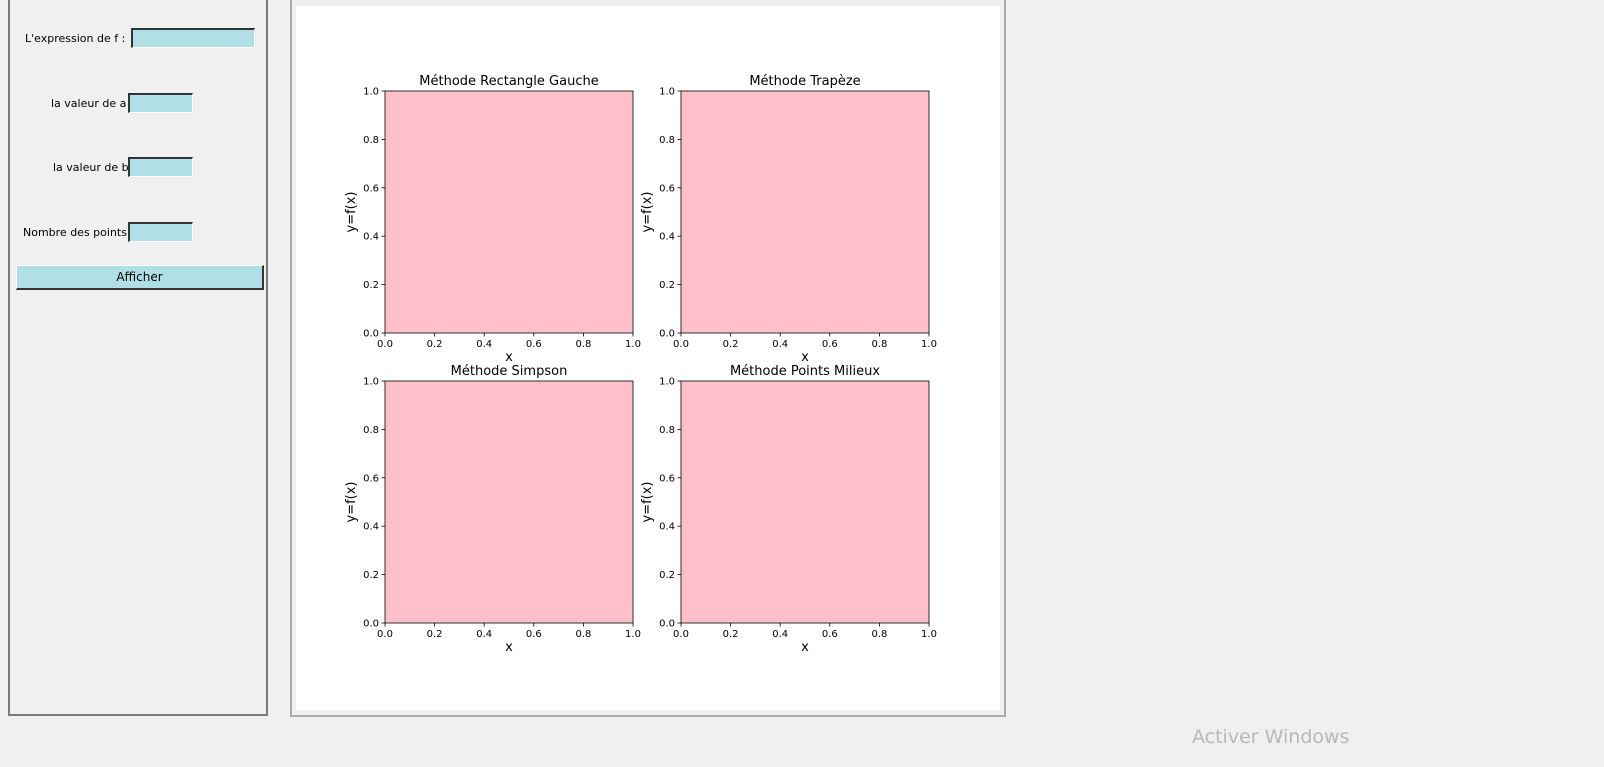 This screenshot has width=1604, height=767. I want to click on subplot-3-ytick-label: 0.6, so click(371, 478).